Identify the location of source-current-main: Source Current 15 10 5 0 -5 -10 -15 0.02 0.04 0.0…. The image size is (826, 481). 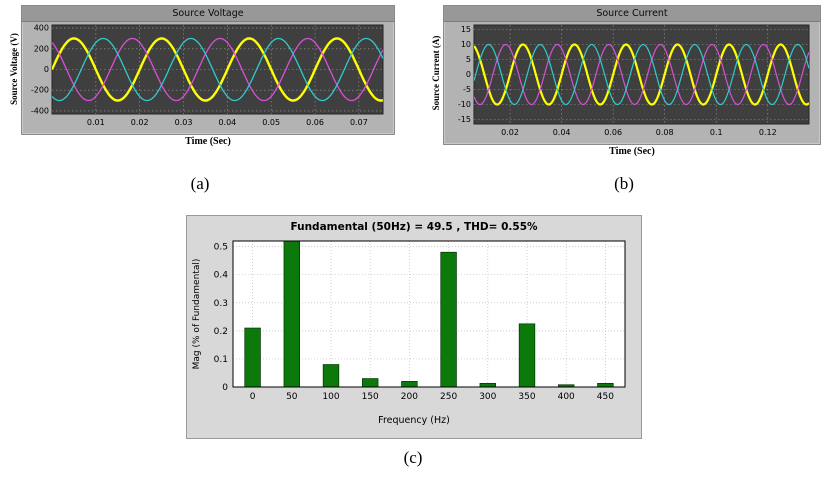
(632, 81).